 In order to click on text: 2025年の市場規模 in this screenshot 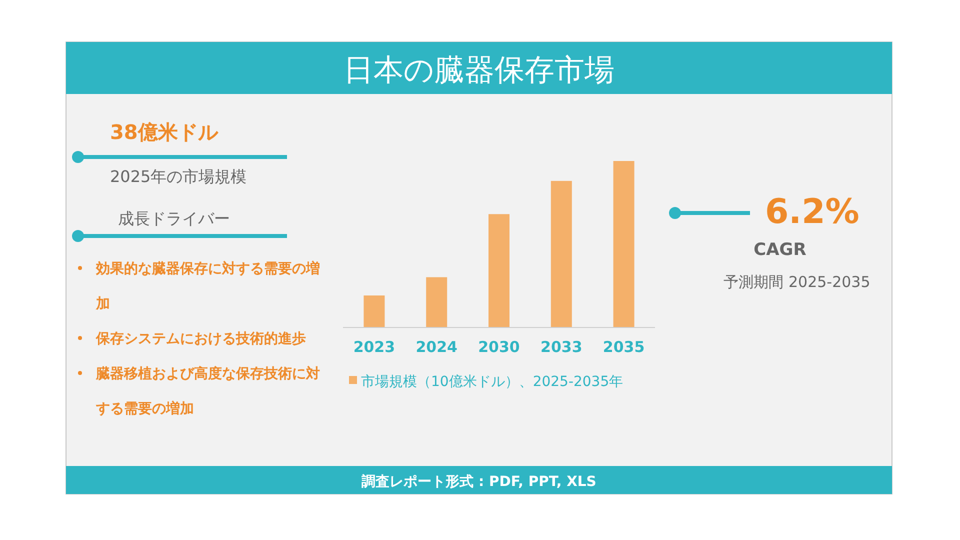, I will do `click(178, 176)`.